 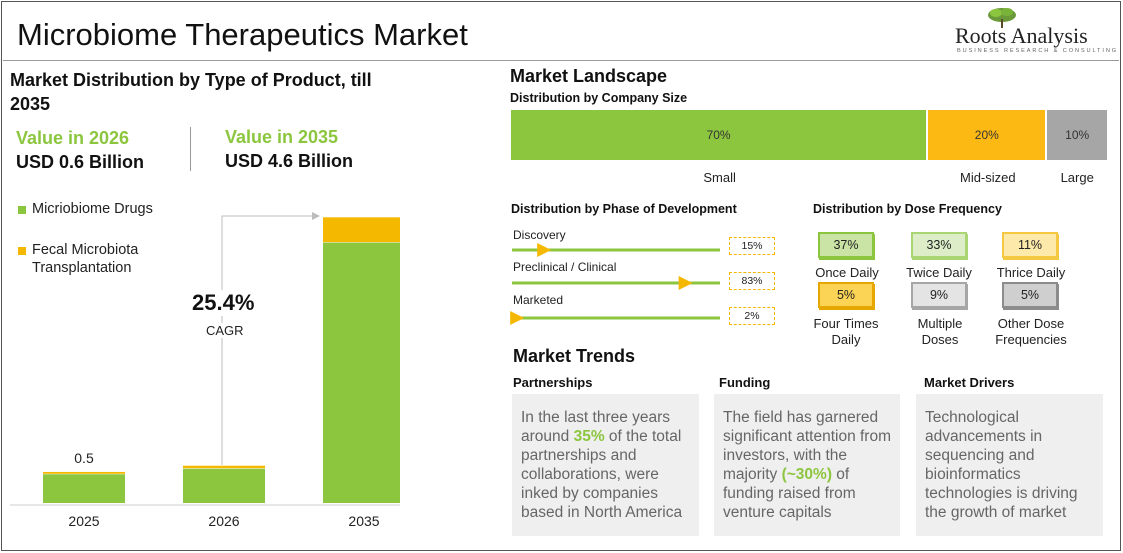 I want to click on segment-mid-sized: 20%, so click(x=987, y=135).